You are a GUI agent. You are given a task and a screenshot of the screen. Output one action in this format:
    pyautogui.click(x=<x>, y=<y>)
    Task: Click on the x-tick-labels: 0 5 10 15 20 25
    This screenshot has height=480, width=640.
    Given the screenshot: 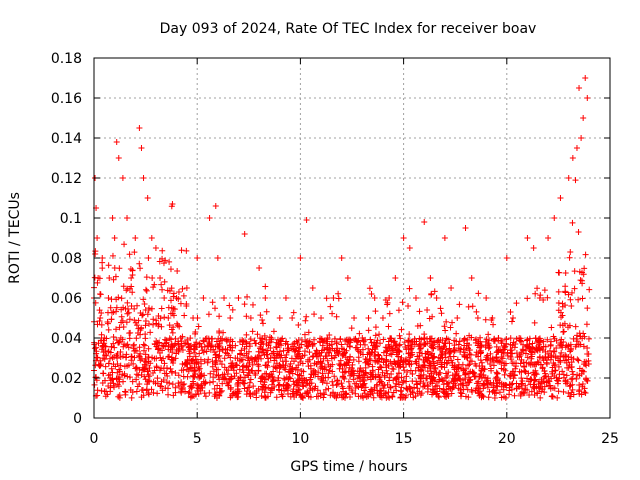 What is the action you would take?
    pyautogui.click(x=354, y=439)
    